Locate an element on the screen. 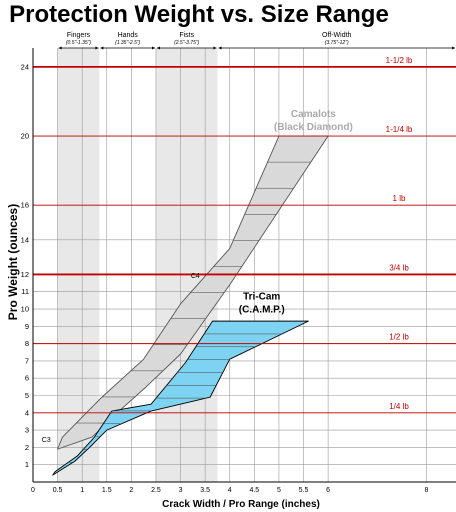 The height and width of the screenshot is (512, 456). x-tick-label: 0.5 is located at coordinates (58, 490).